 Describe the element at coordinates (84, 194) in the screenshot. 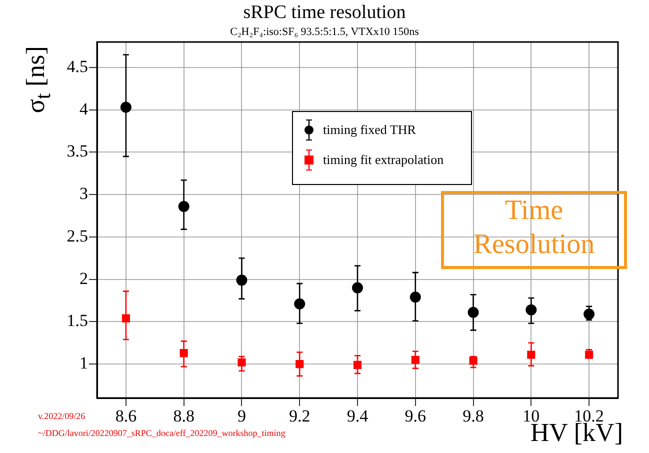

I see `y-tick-label: 3` at that location.